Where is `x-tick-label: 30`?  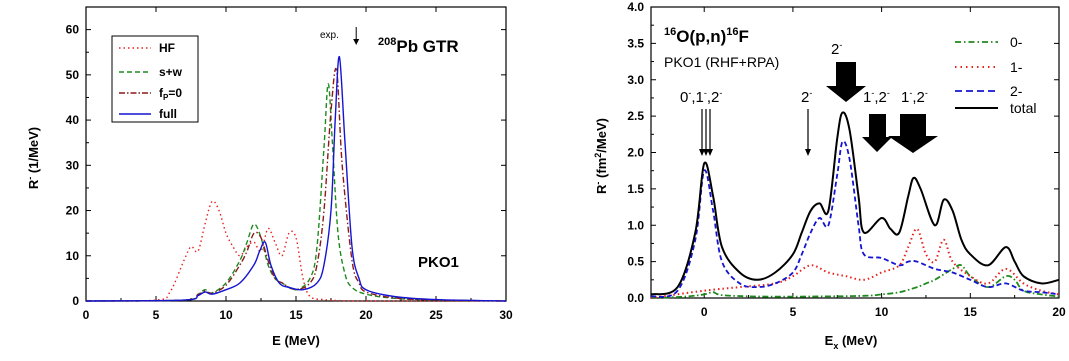
x-tick-label: 30 is located at coordinates (506, 315).